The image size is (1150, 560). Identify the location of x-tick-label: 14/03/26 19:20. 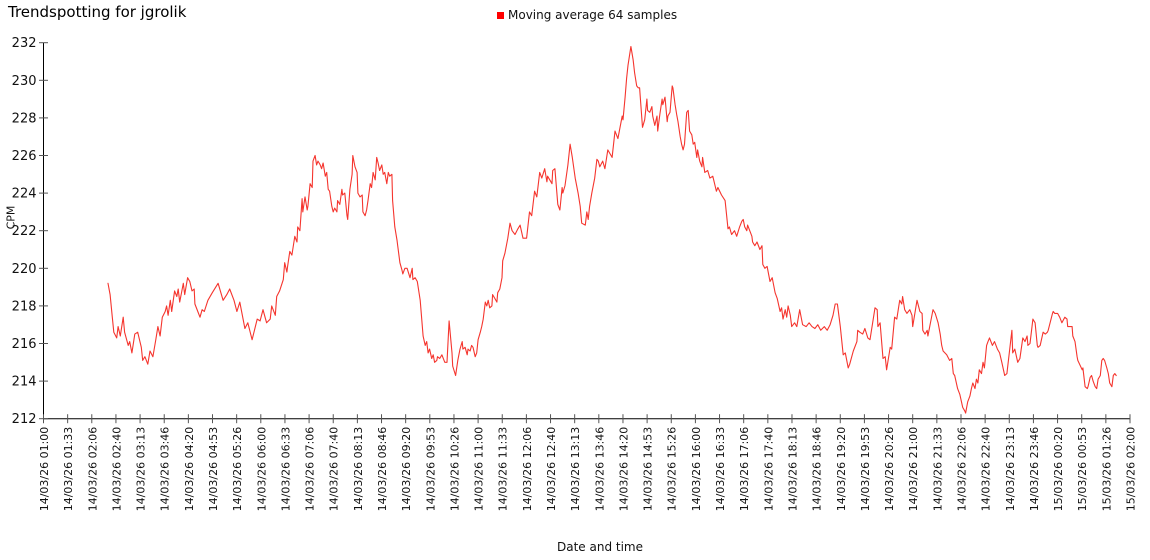
(841, 469).